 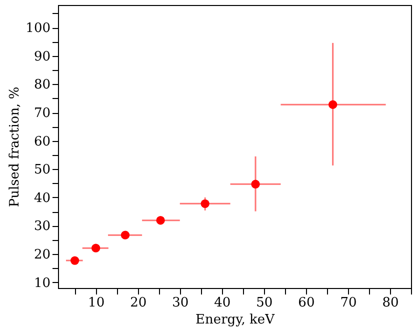 I want to click on y-tick-label: 100, so click(x=38, y=28).